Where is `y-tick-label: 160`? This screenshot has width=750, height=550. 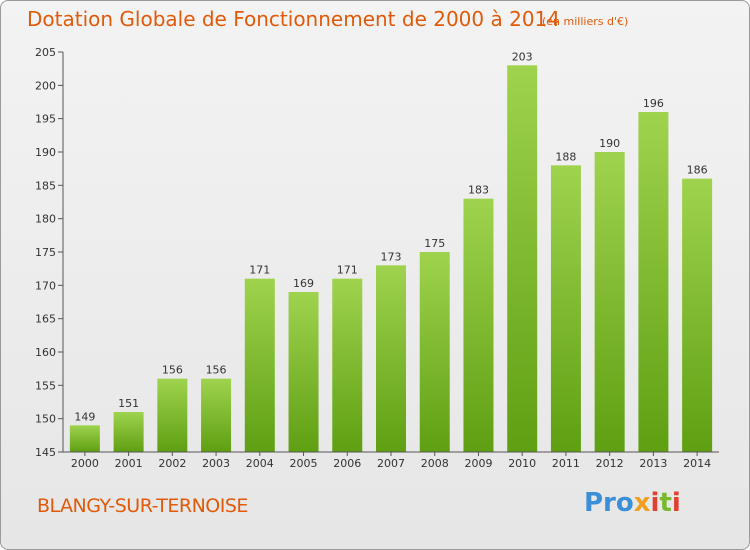
y-tick-label: 160 is located at coordinates (45, 352).